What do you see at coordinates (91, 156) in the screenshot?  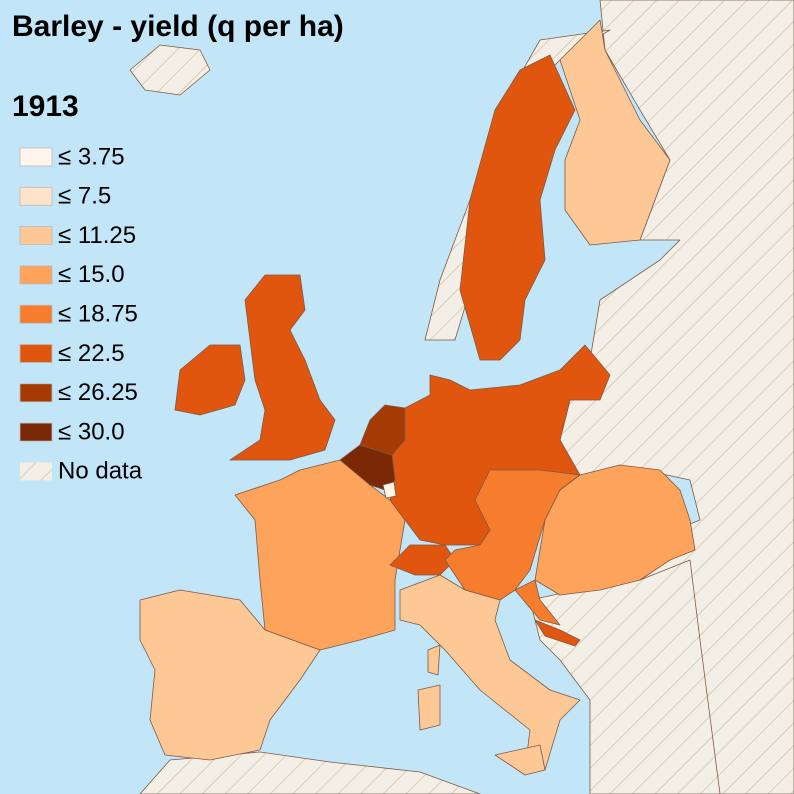 I see `legend-label: ≤ 3.75` at bounding box center [91, 156].